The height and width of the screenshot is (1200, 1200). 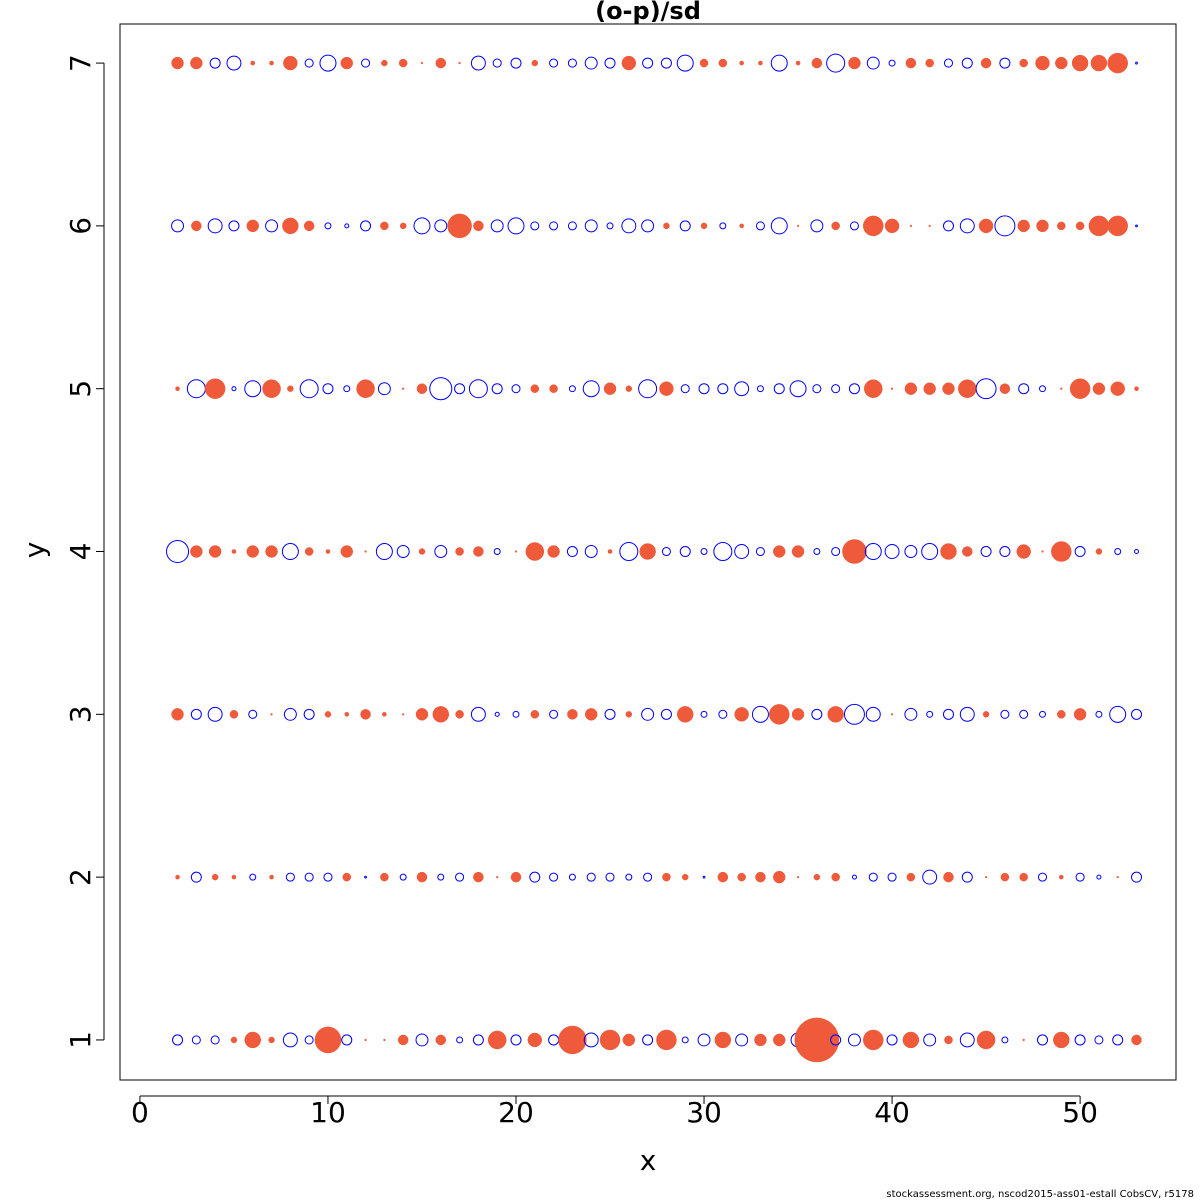 I want to click on y-tick-label: 7, so click(x=80, y=63).